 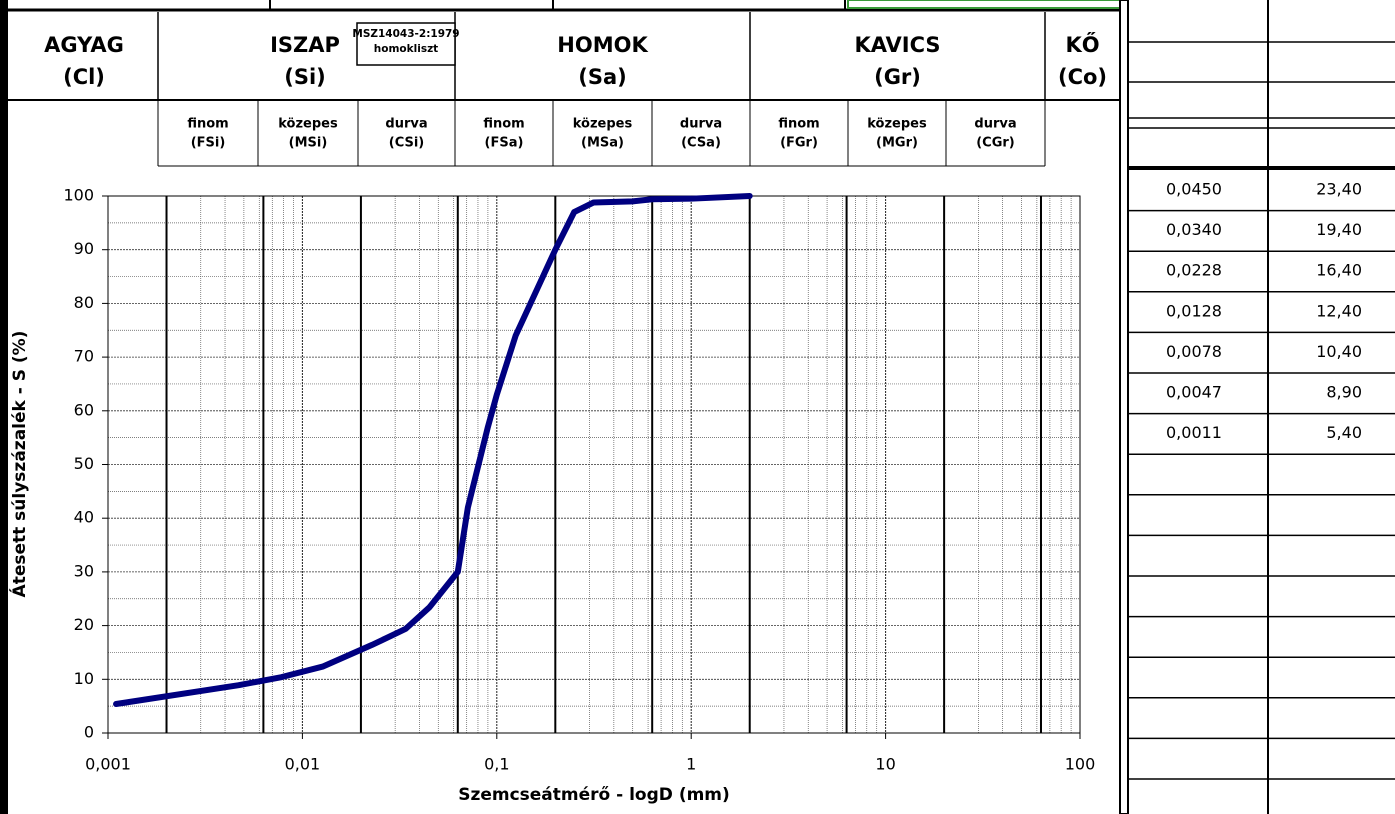 I want to click on soil-class-code: (Si), so click(x=305, y=77).